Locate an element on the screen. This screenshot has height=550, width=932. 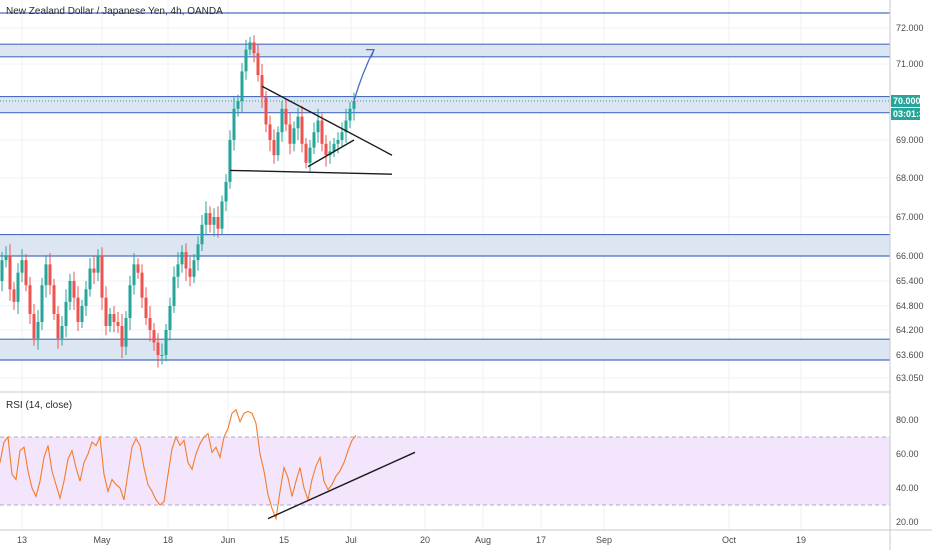
trendlines is located at coordinates (311, 111).